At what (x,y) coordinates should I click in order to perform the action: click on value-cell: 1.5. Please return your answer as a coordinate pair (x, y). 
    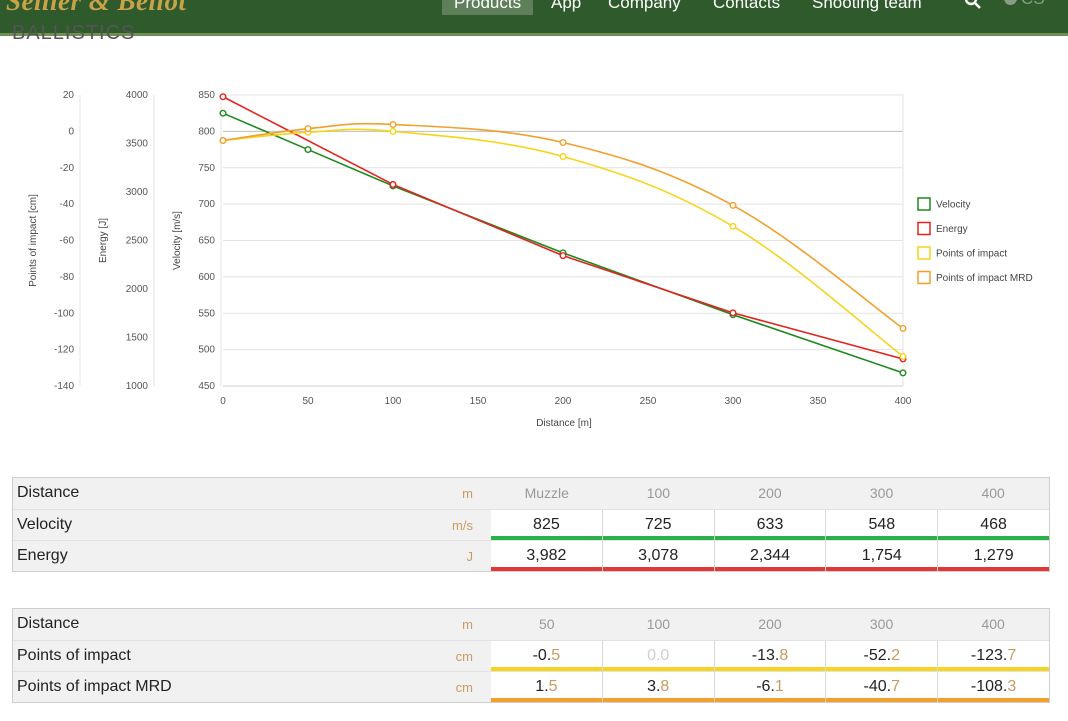
    Looking at the image, I should click on (546, 686).